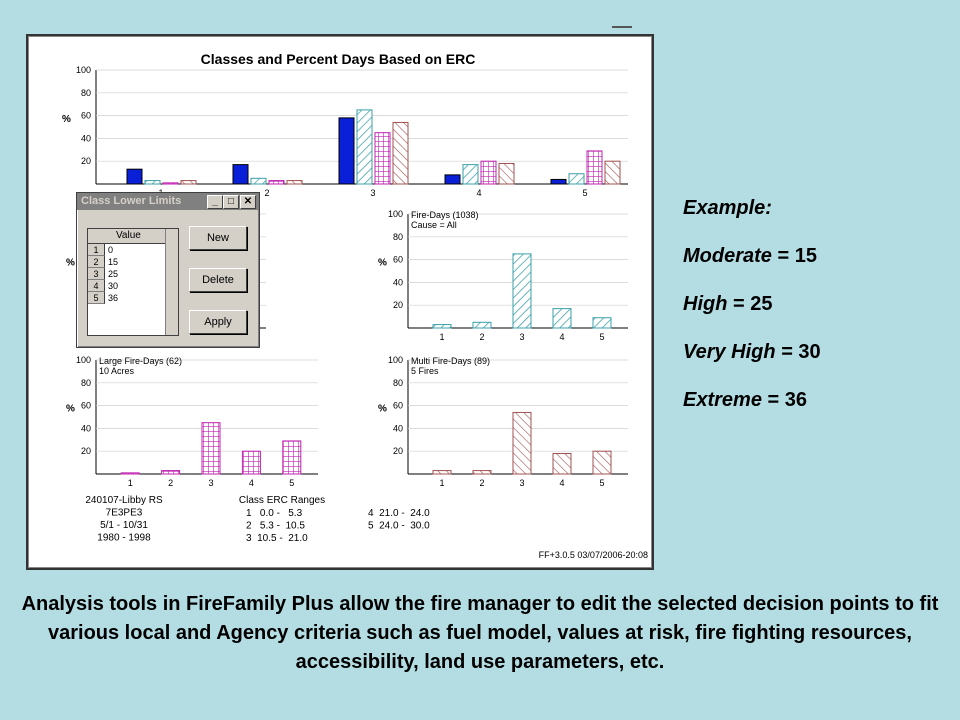 The height and width of the screenshot is (720, 960). I want to click on grid-row: 3 25, so click(133, 274).